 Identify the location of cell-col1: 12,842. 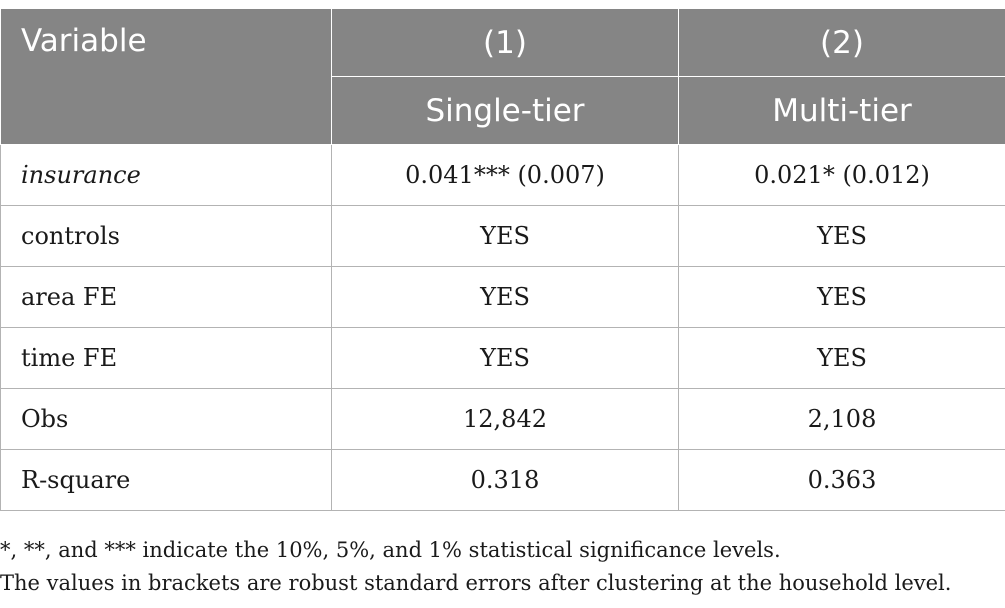
(505, 419).